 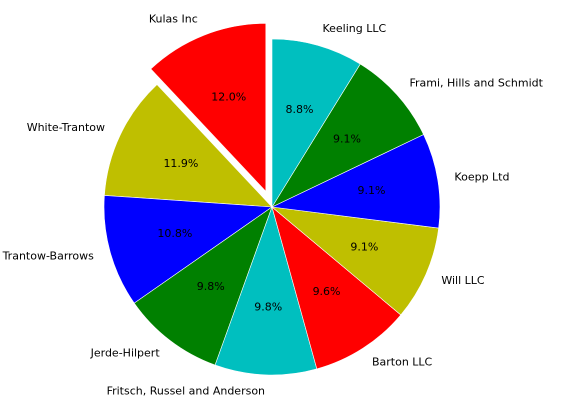 What do you see at coordinates (327, 291) in the screenshot?
I see `slice-value-label: 9.6%` at bounding box center [327, 291].